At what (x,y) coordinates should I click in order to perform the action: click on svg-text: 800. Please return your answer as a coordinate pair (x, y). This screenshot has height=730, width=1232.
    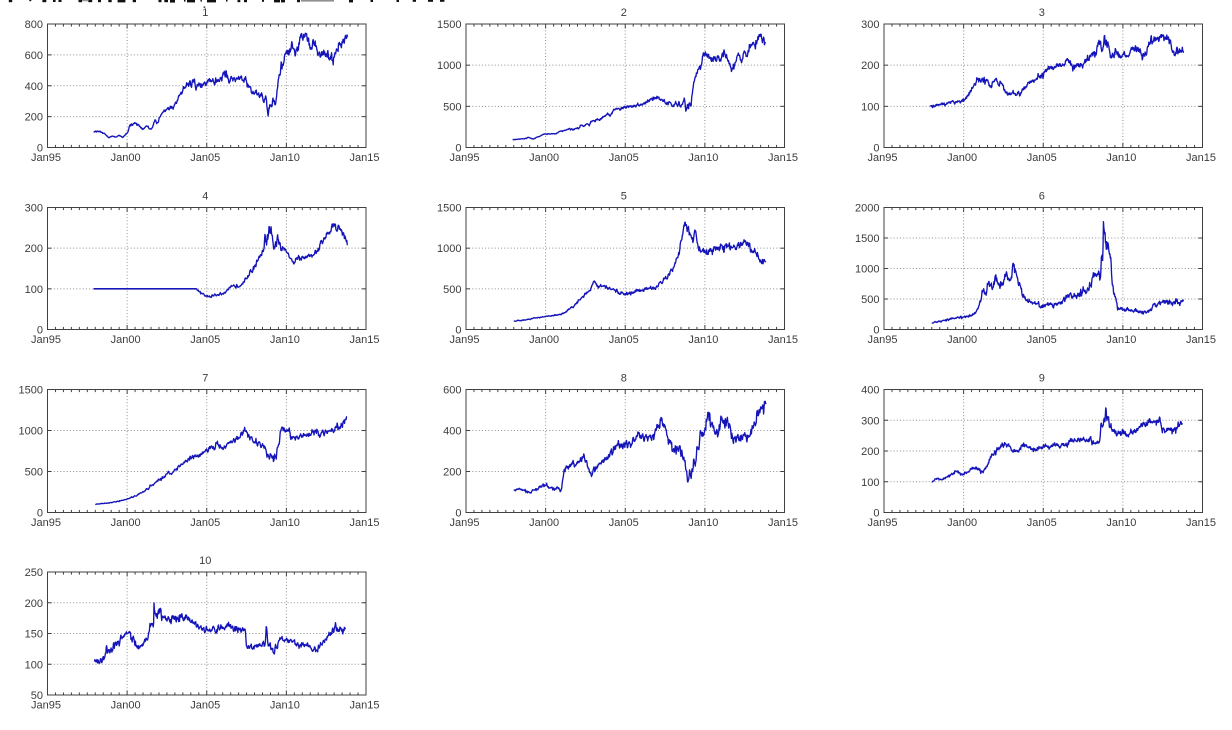
    Looking at the image, I should click on (34, 25).